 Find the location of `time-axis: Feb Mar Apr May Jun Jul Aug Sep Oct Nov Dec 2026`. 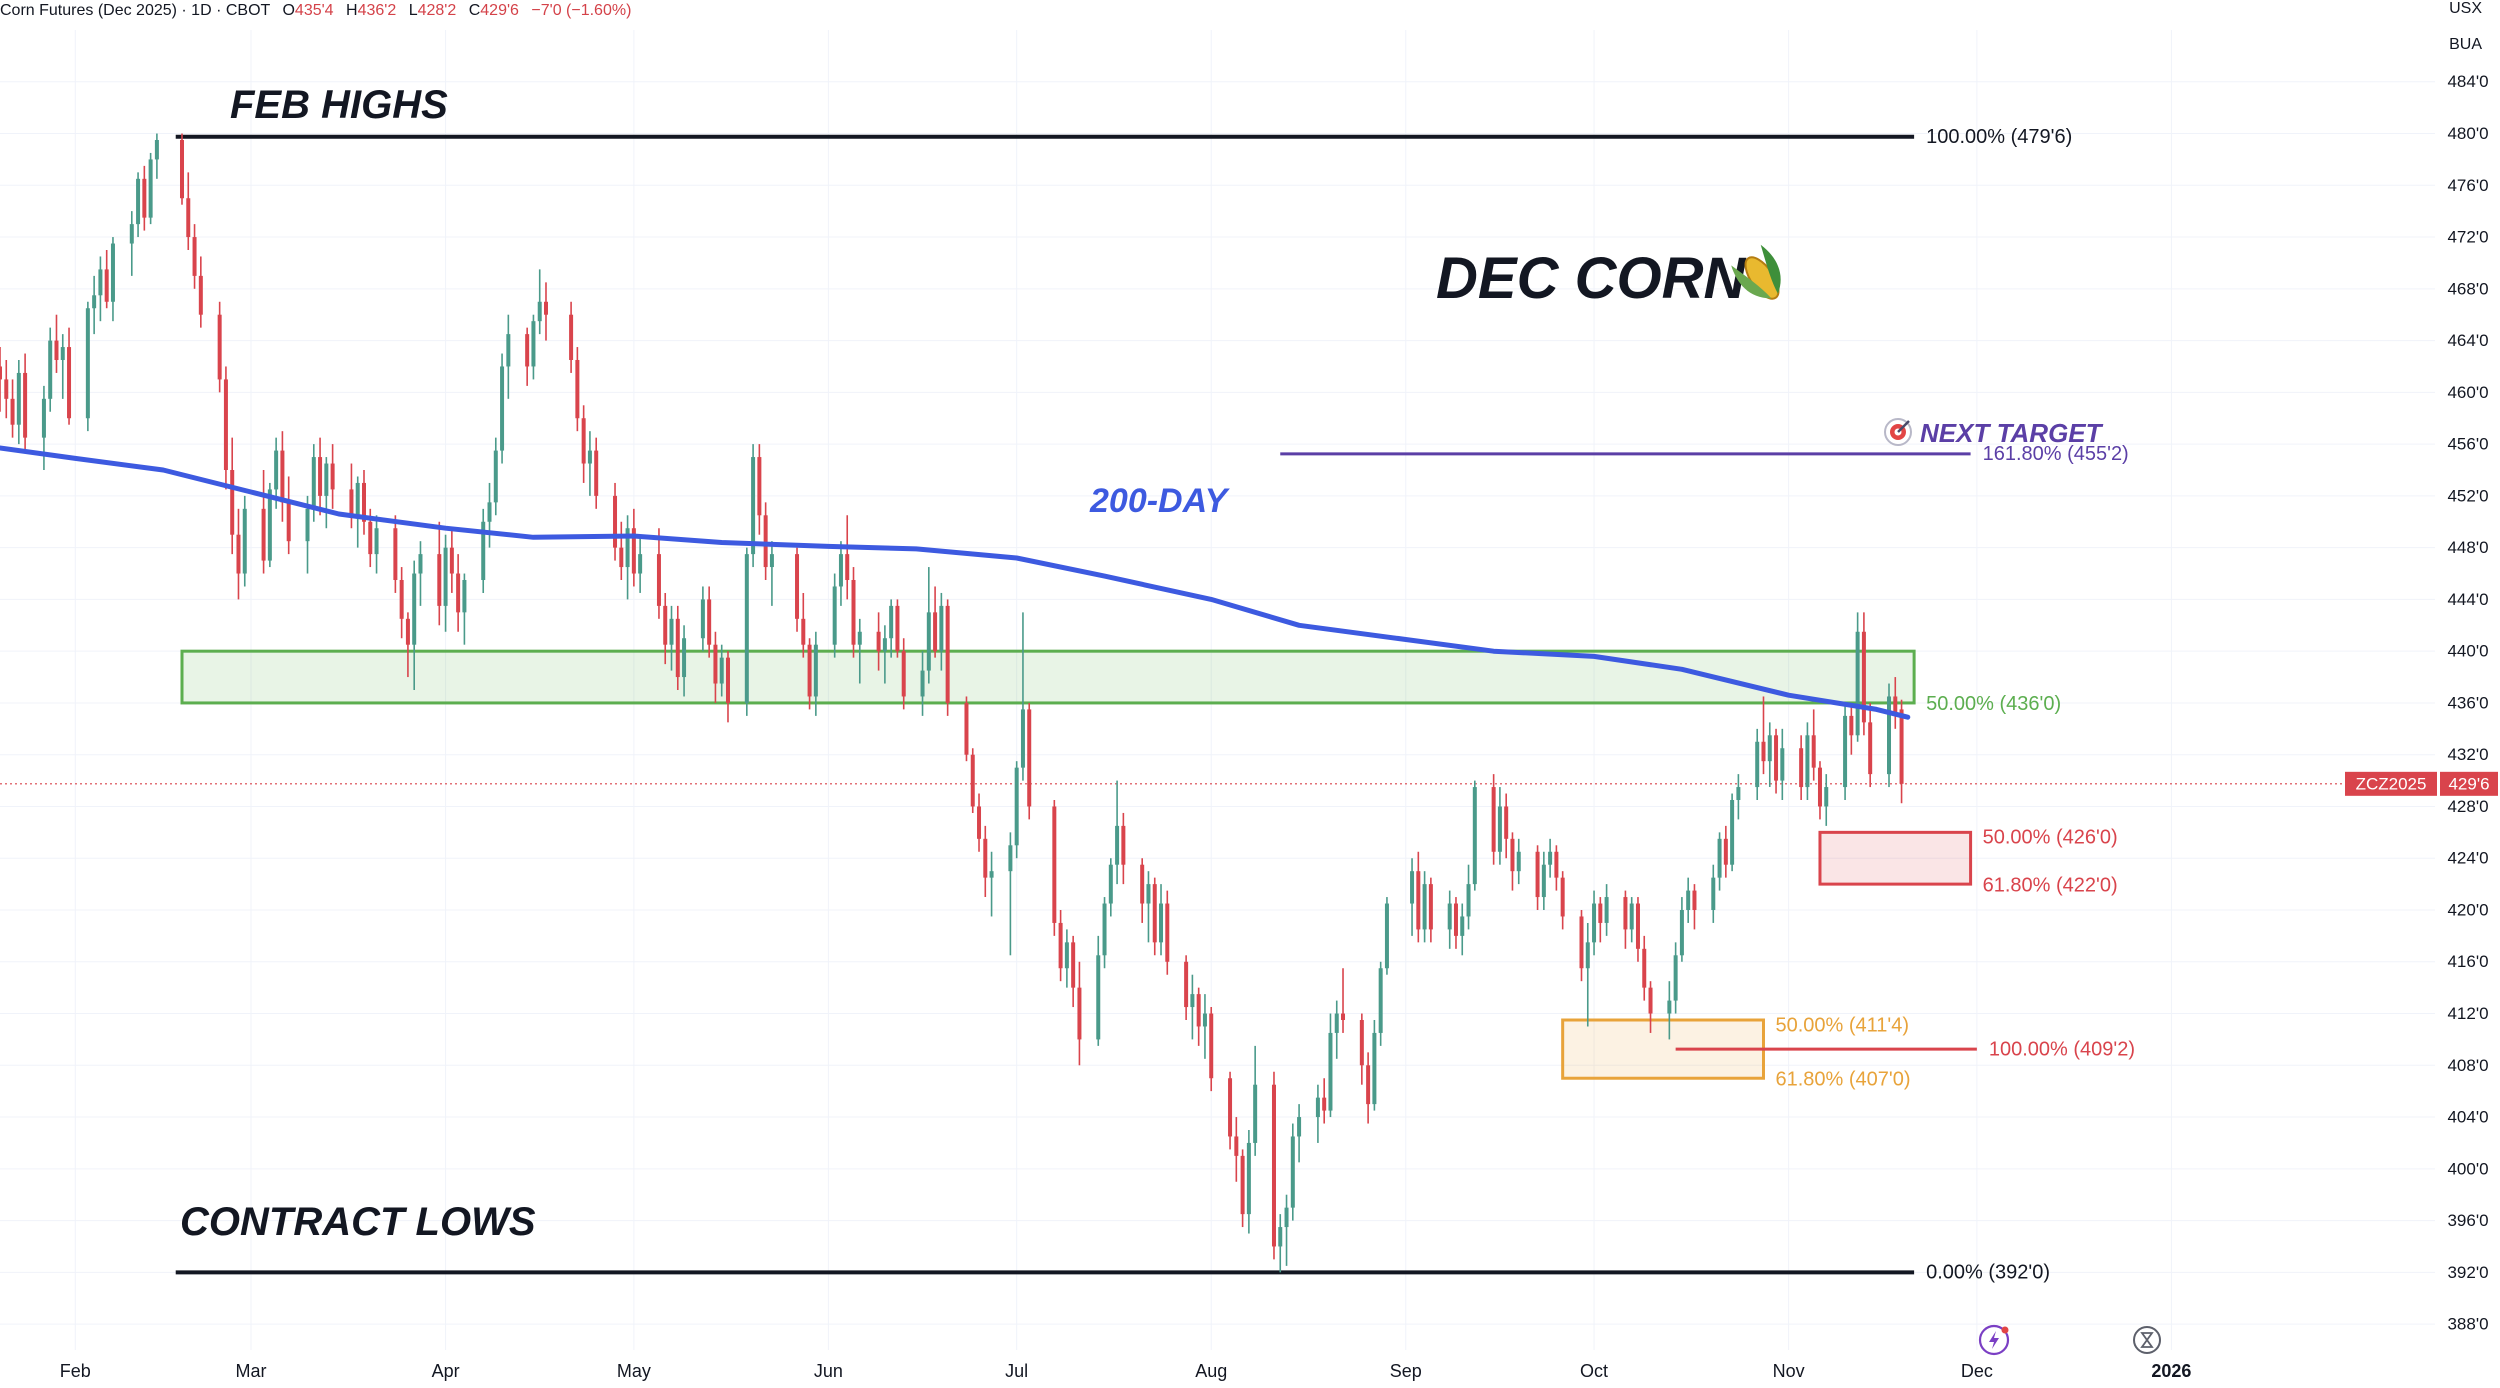

time-axis: Feb Mar Apr May Jun Jul Aug Sep Oct Nov Dec 2026 is located at coordinates (1126, 1371).